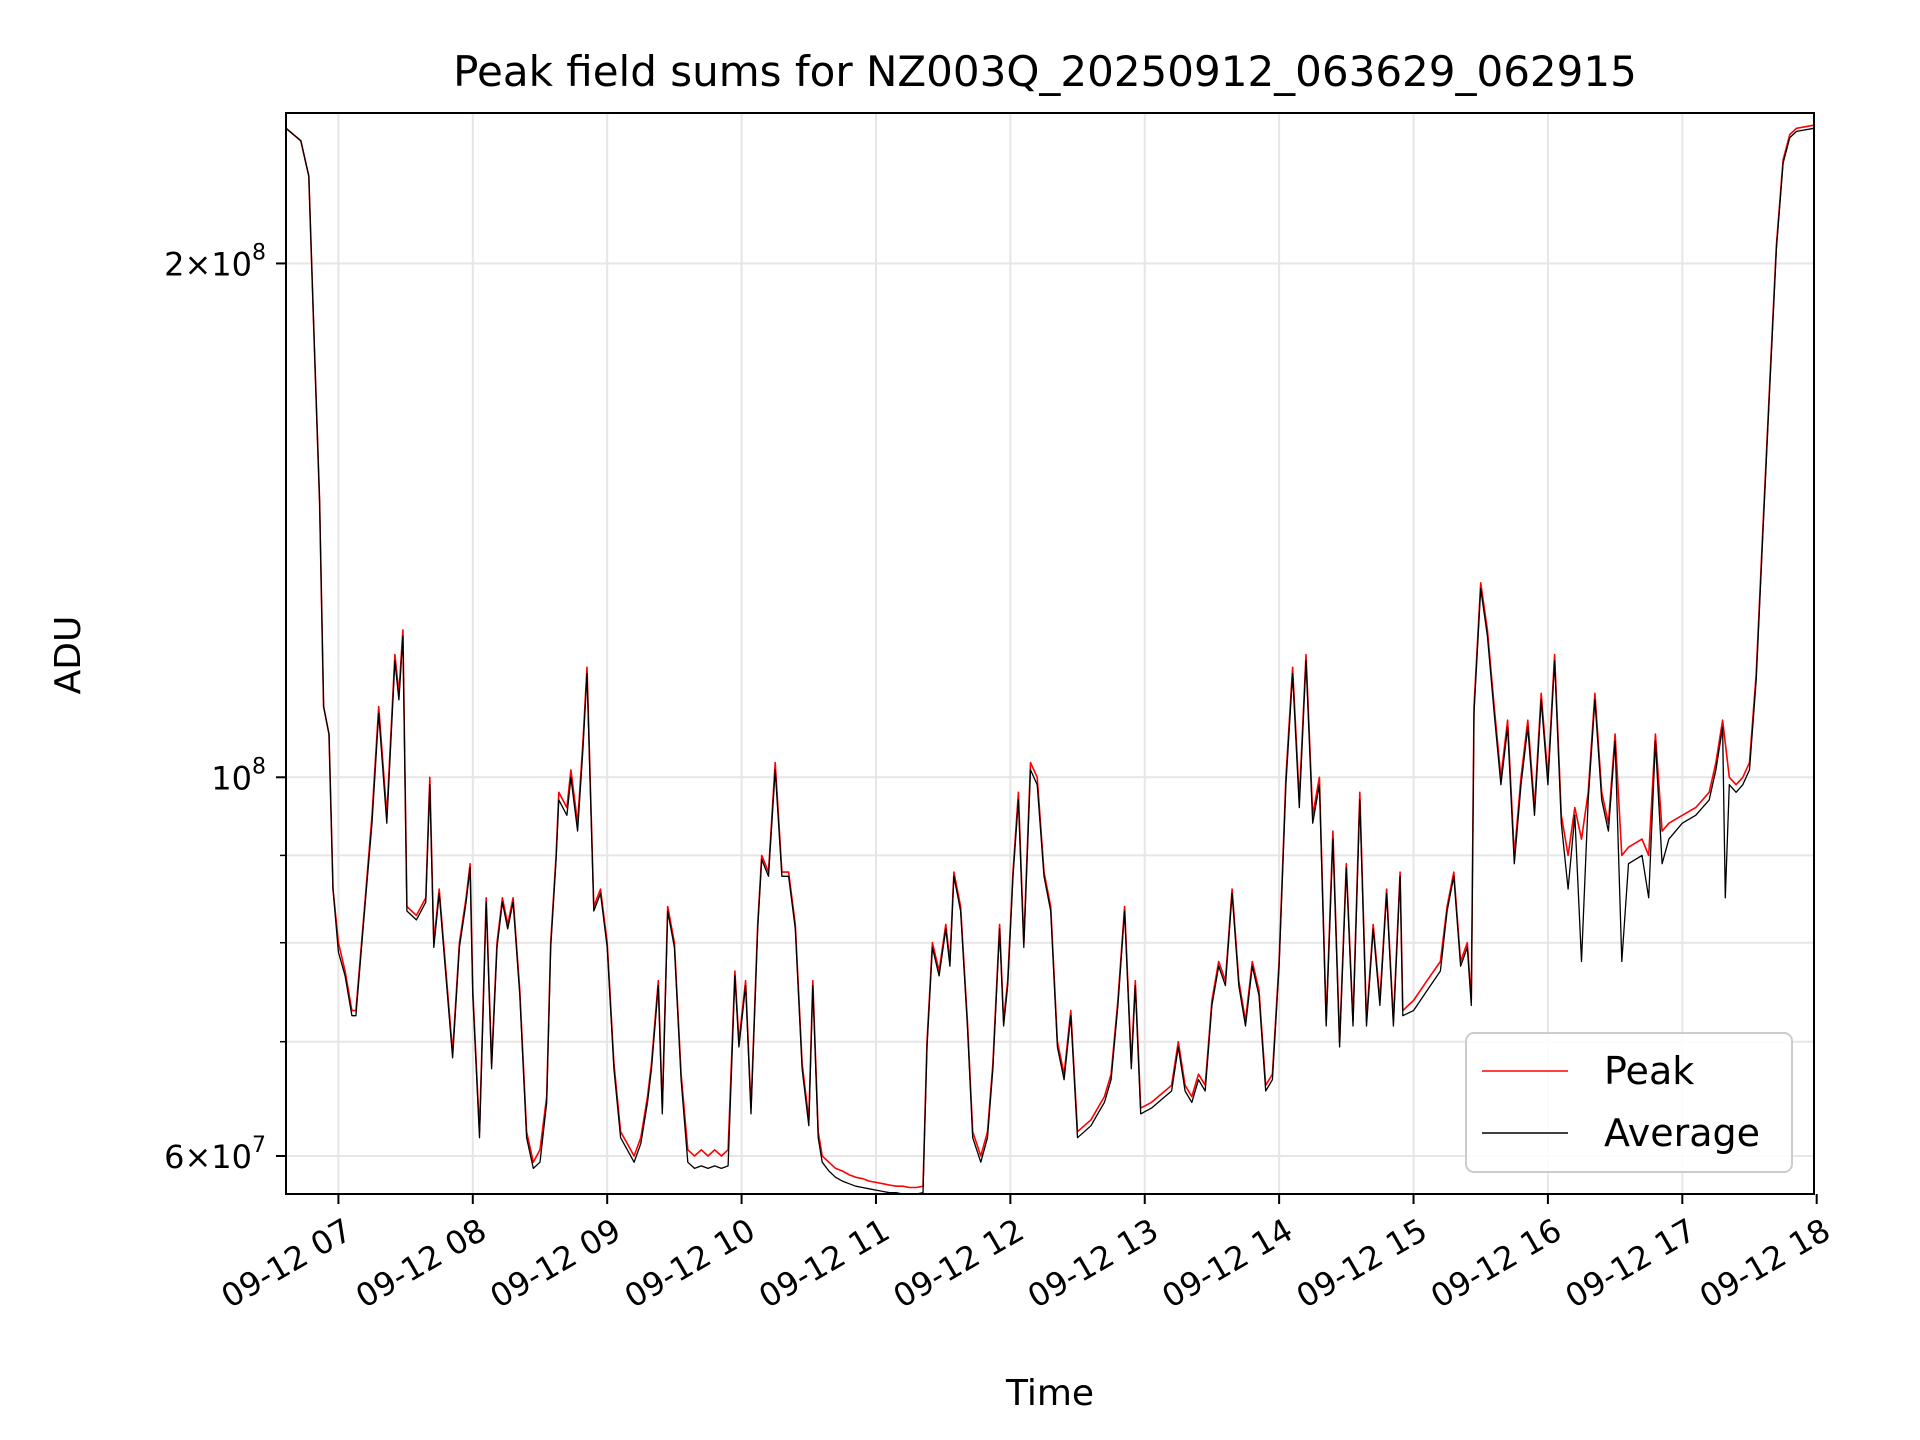 The image size is (1920, 1440). Describe the element at coordinates (231, 778) in the screenshot. I see `y-tick-base: 10` at that location.